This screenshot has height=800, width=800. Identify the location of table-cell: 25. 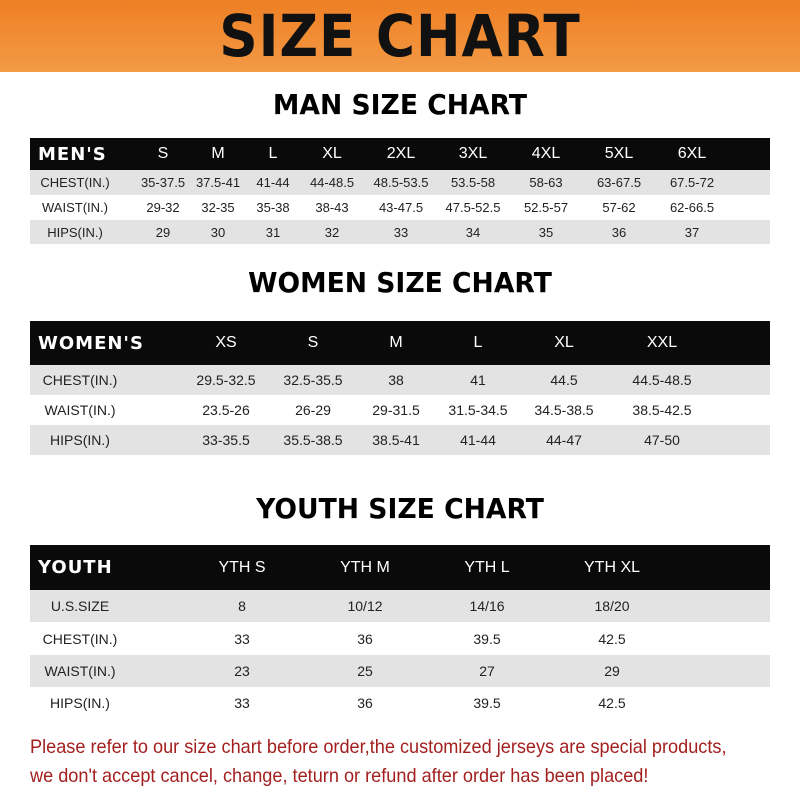
(365, 671).